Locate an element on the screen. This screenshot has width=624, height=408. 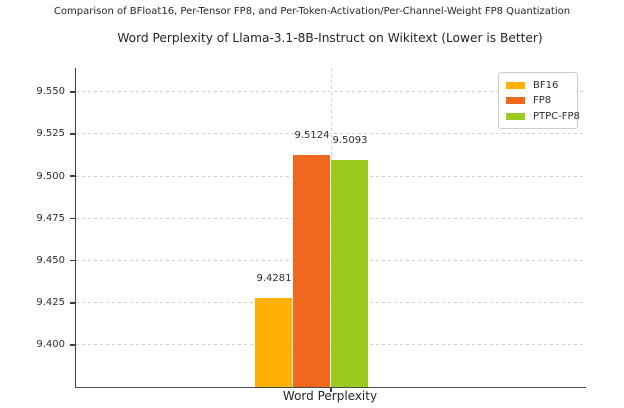
y-tick-label: 9.550 is located at coordinates (50, 92).